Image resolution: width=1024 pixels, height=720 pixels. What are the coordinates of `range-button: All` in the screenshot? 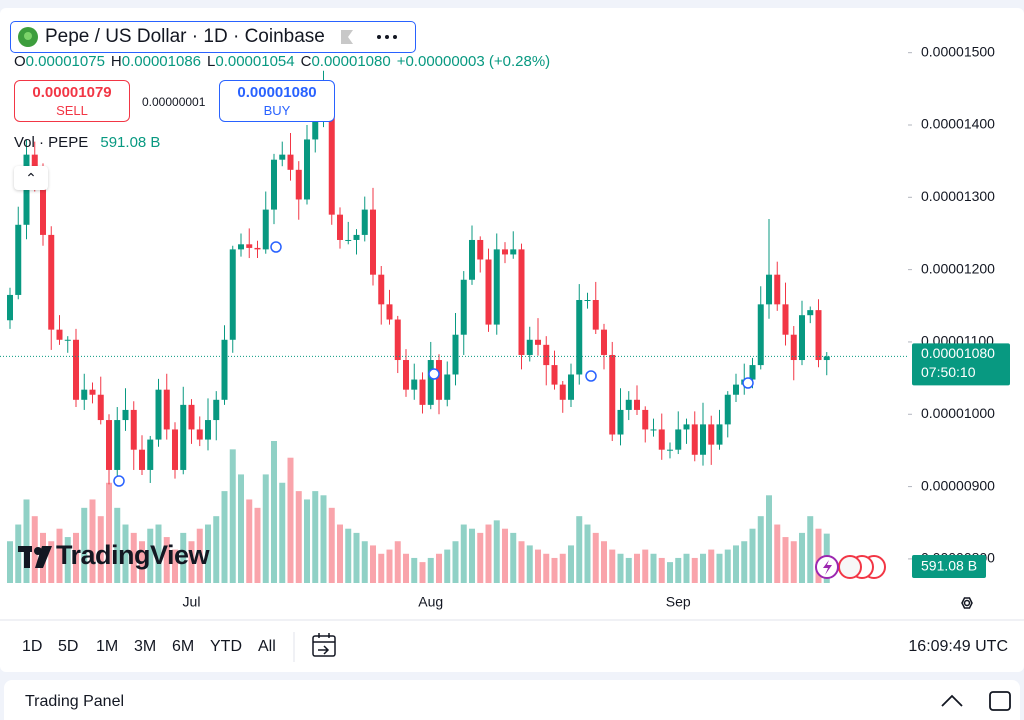 It's located at (267, 646).